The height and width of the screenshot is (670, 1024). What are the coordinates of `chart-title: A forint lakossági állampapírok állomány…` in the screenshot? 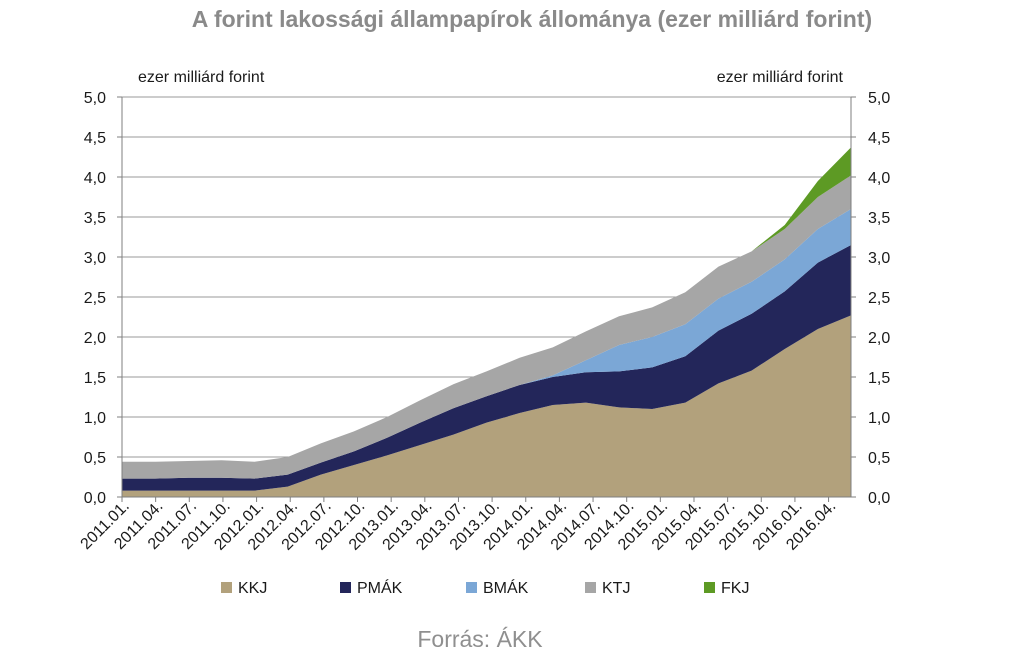 It's located at (532, 19).